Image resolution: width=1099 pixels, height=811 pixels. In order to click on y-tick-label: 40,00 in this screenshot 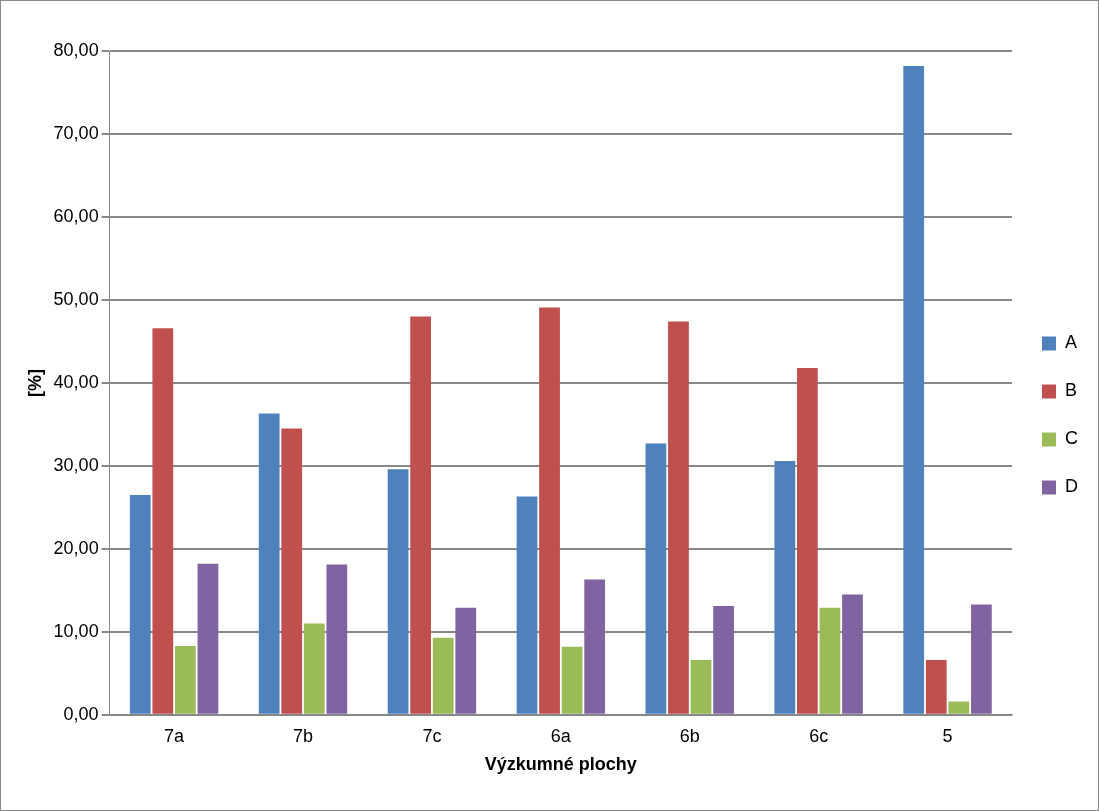, I will do `click(76, 381)`.